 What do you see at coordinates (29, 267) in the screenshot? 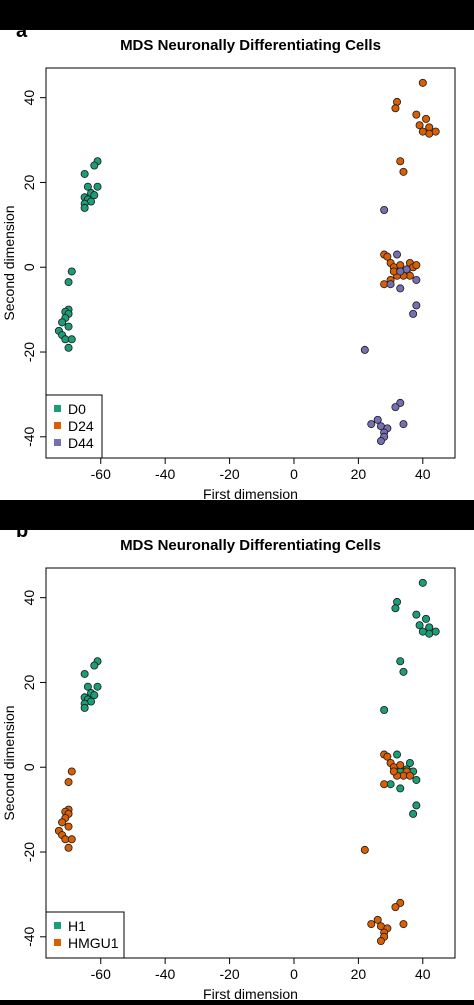
I see `y-tick-label: 0` at bounding box center [29, 267].